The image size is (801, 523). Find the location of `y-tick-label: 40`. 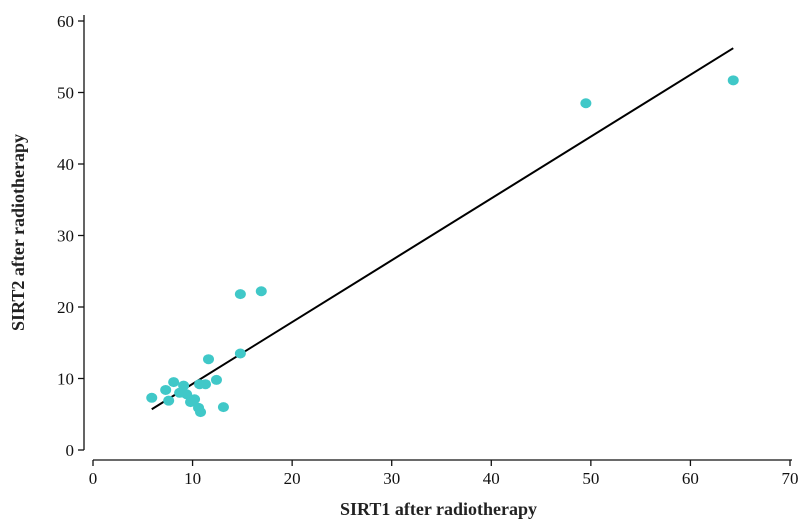

y-tick-label: 40 is located at coordinates (65, 164).